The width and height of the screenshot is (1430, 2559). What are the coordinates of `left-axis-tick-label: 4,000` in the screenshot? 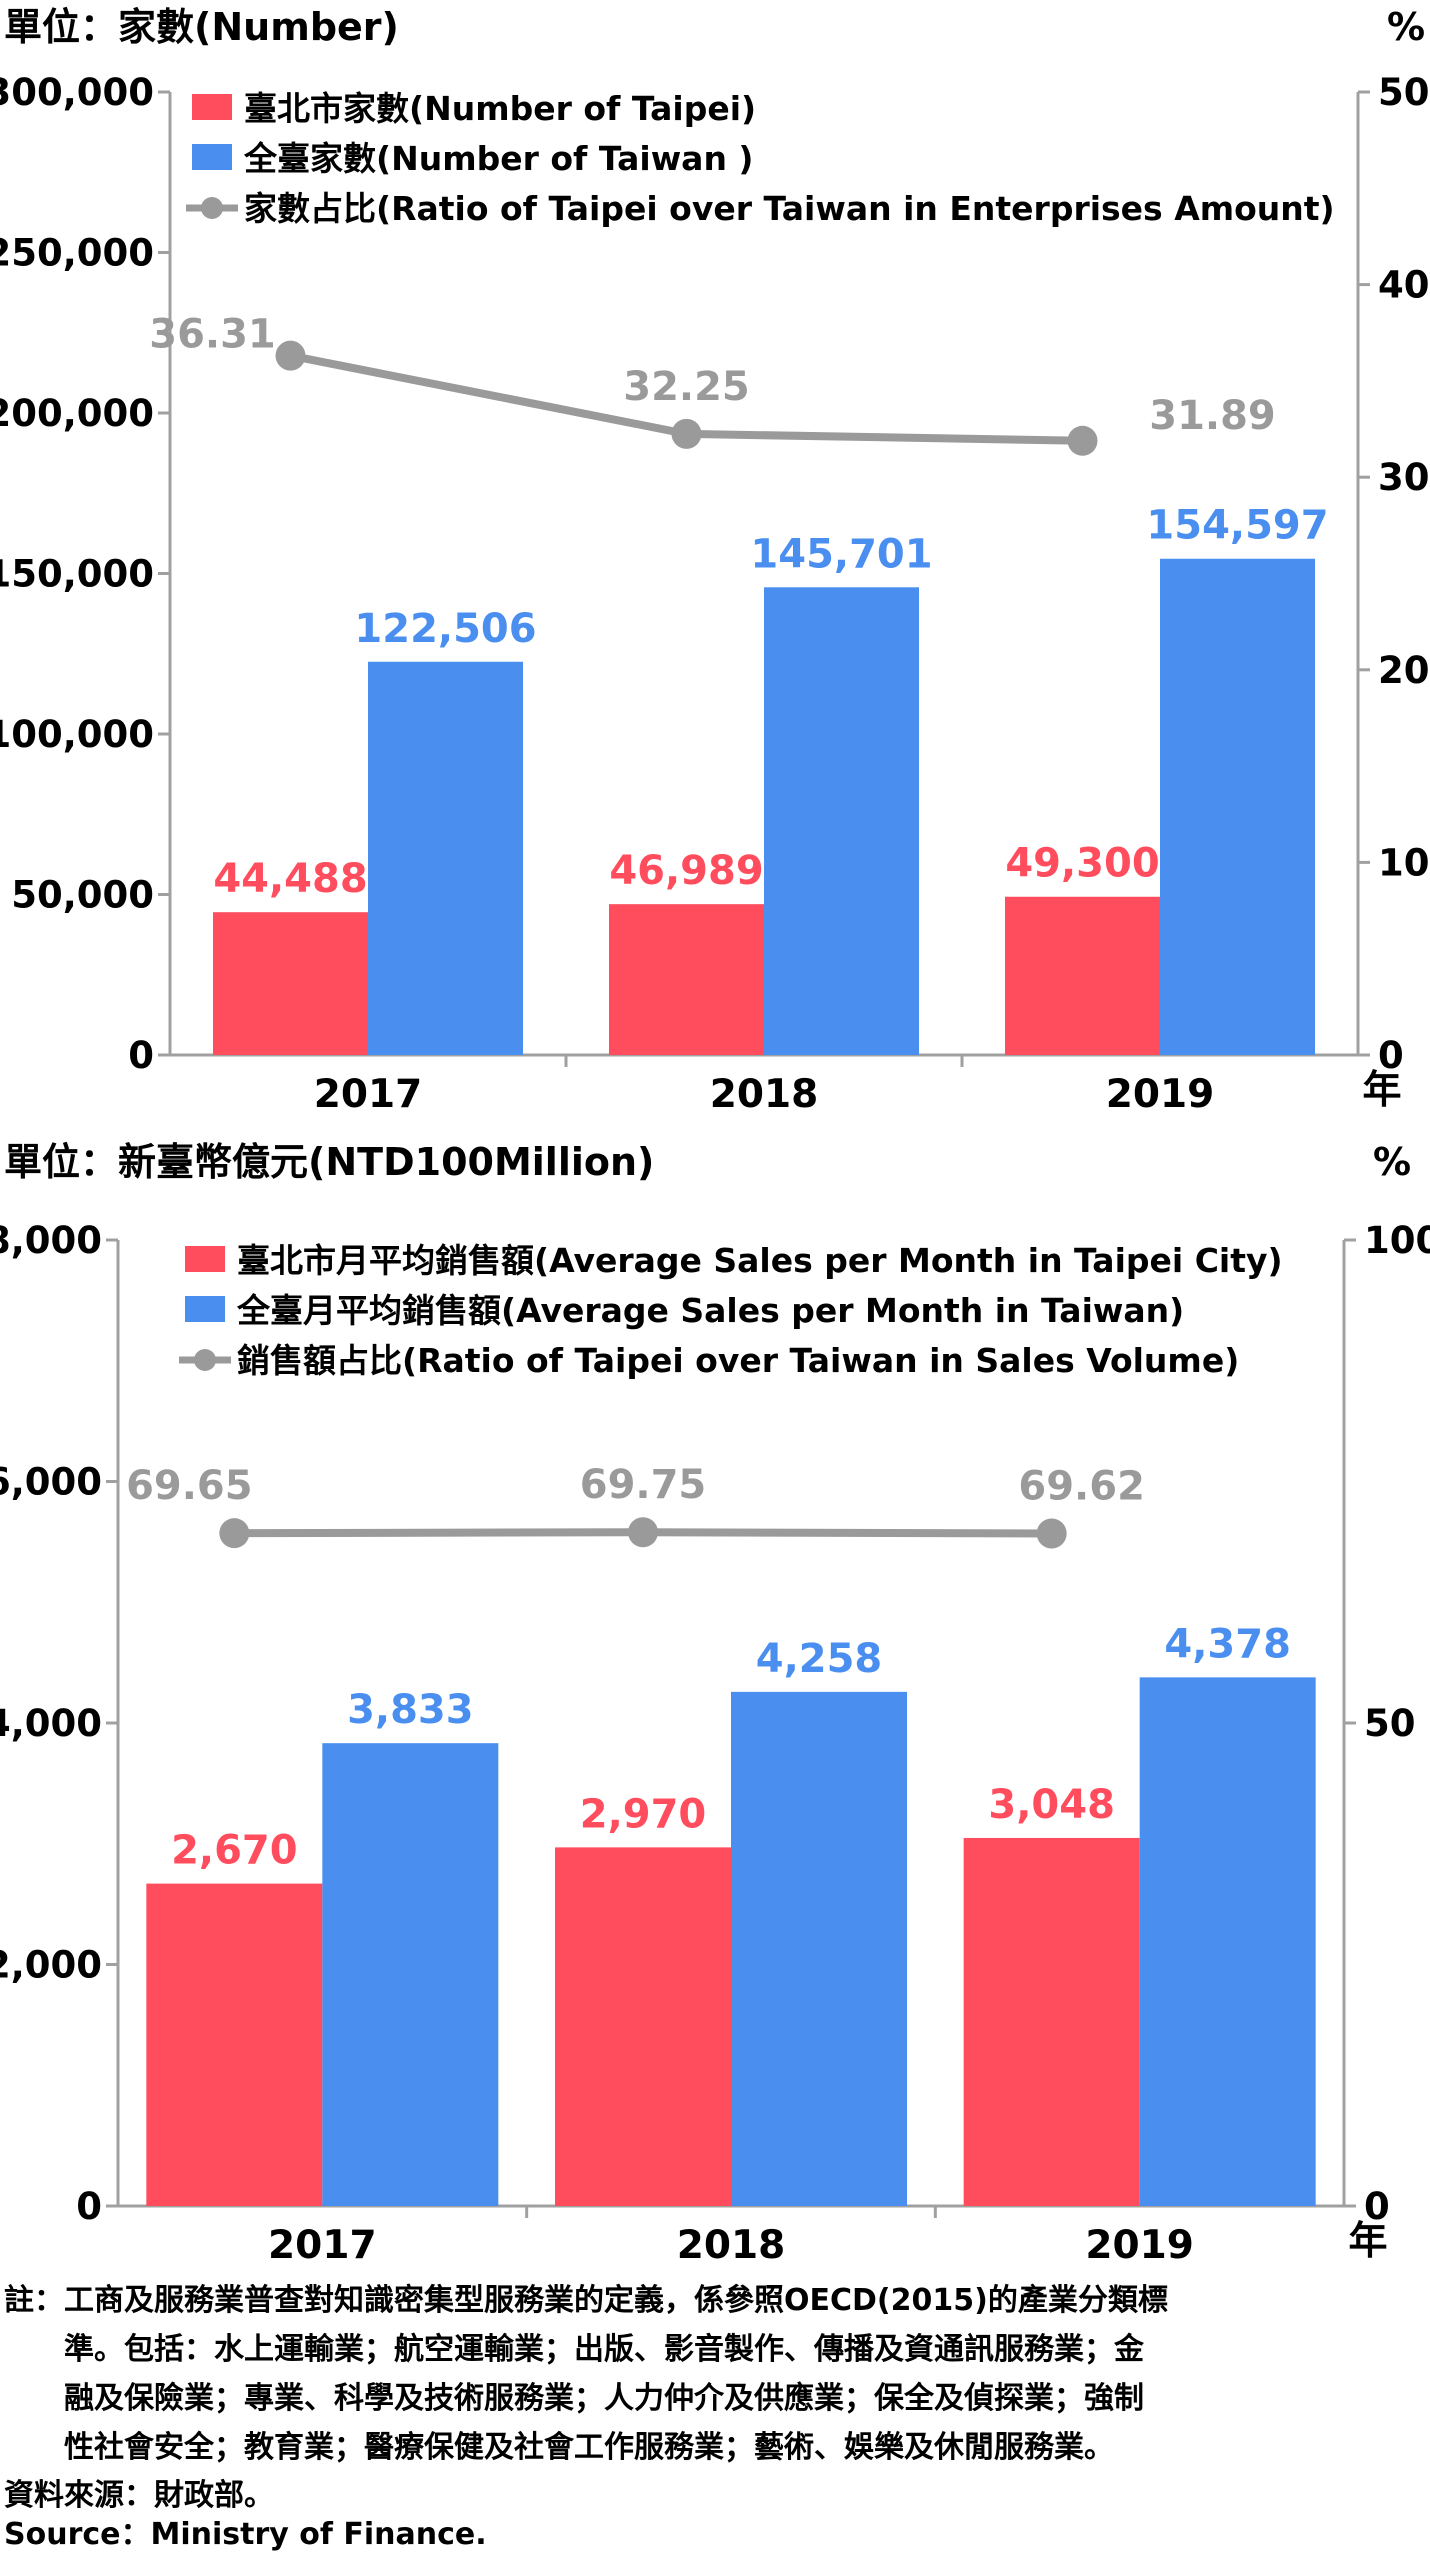 It's located at (51, 1723).